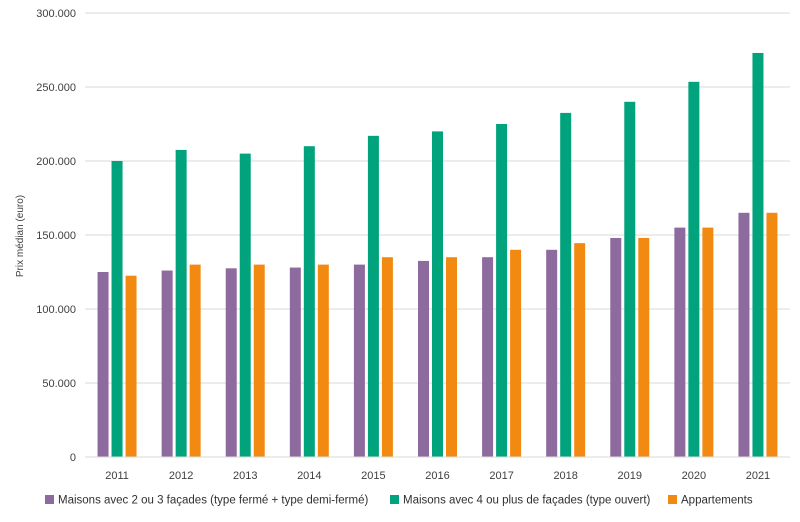  I want to click on y-tick-label: 150.000, so click(56, 236).